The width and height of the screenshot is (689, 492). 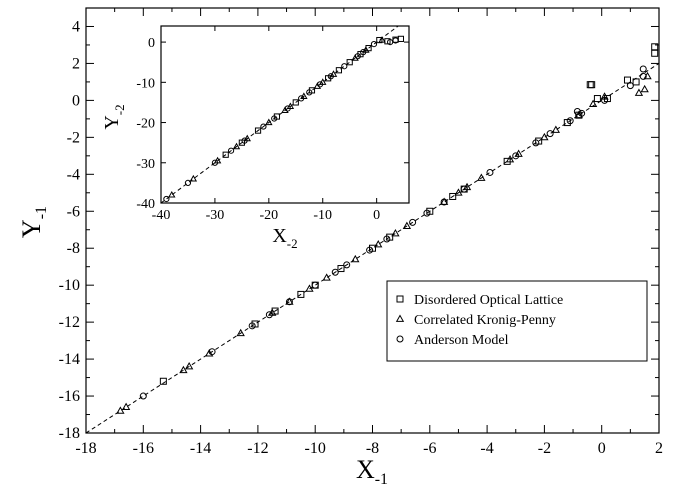 What do you see at coordinates (76, 100) in the screenshot?
I see `main-y-tick-label: 0` at bounding box center [76, 100].